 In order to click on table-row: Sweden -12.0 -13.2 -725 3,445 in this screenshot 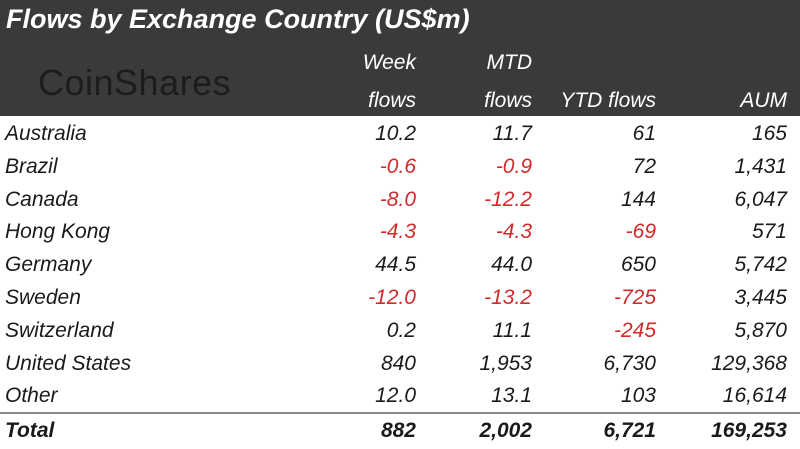, I will do `click(400, 298)`.